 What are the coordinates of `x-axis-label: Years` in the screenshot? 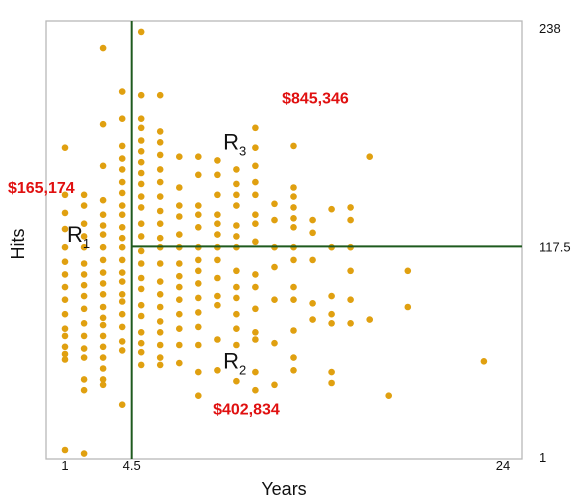 It's located at (283, 489).